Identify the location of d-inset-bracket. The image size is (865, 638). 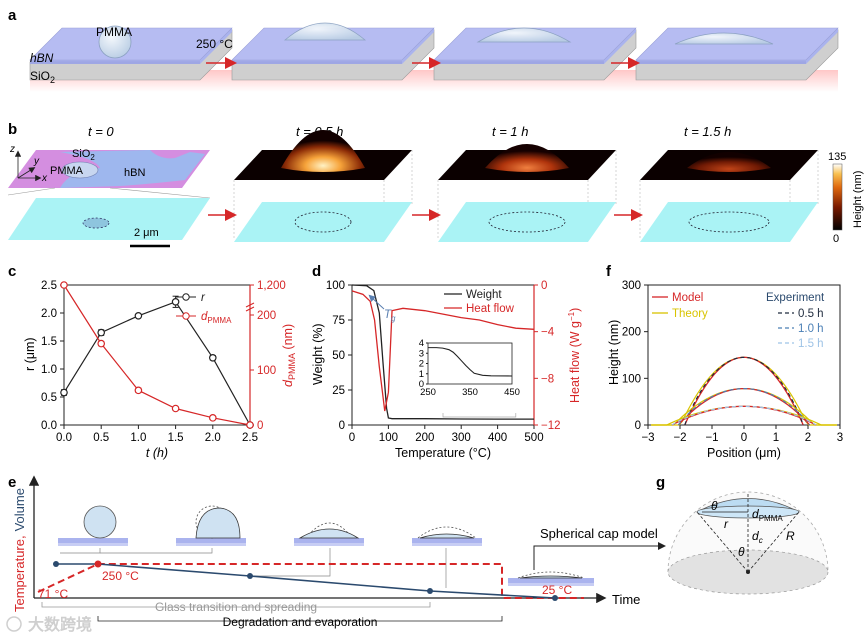
(479, 415).